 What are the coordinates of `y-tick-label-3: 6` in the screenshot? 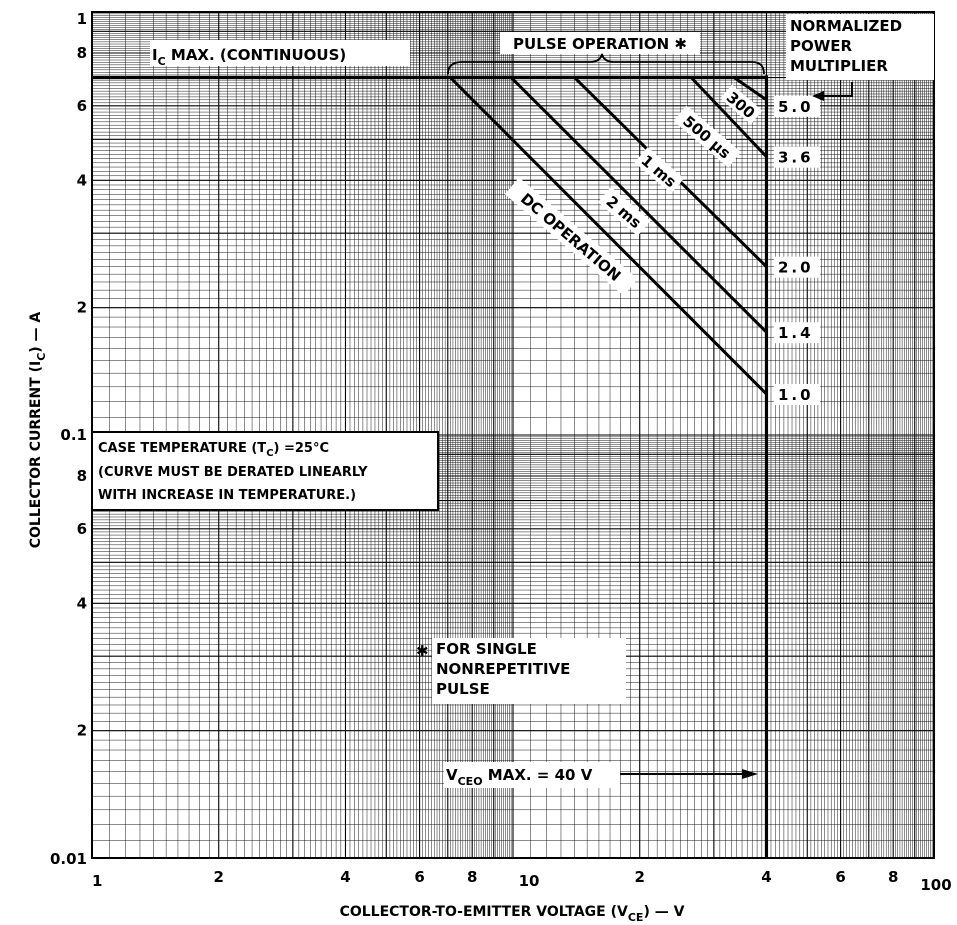 It's located at (82, 529).